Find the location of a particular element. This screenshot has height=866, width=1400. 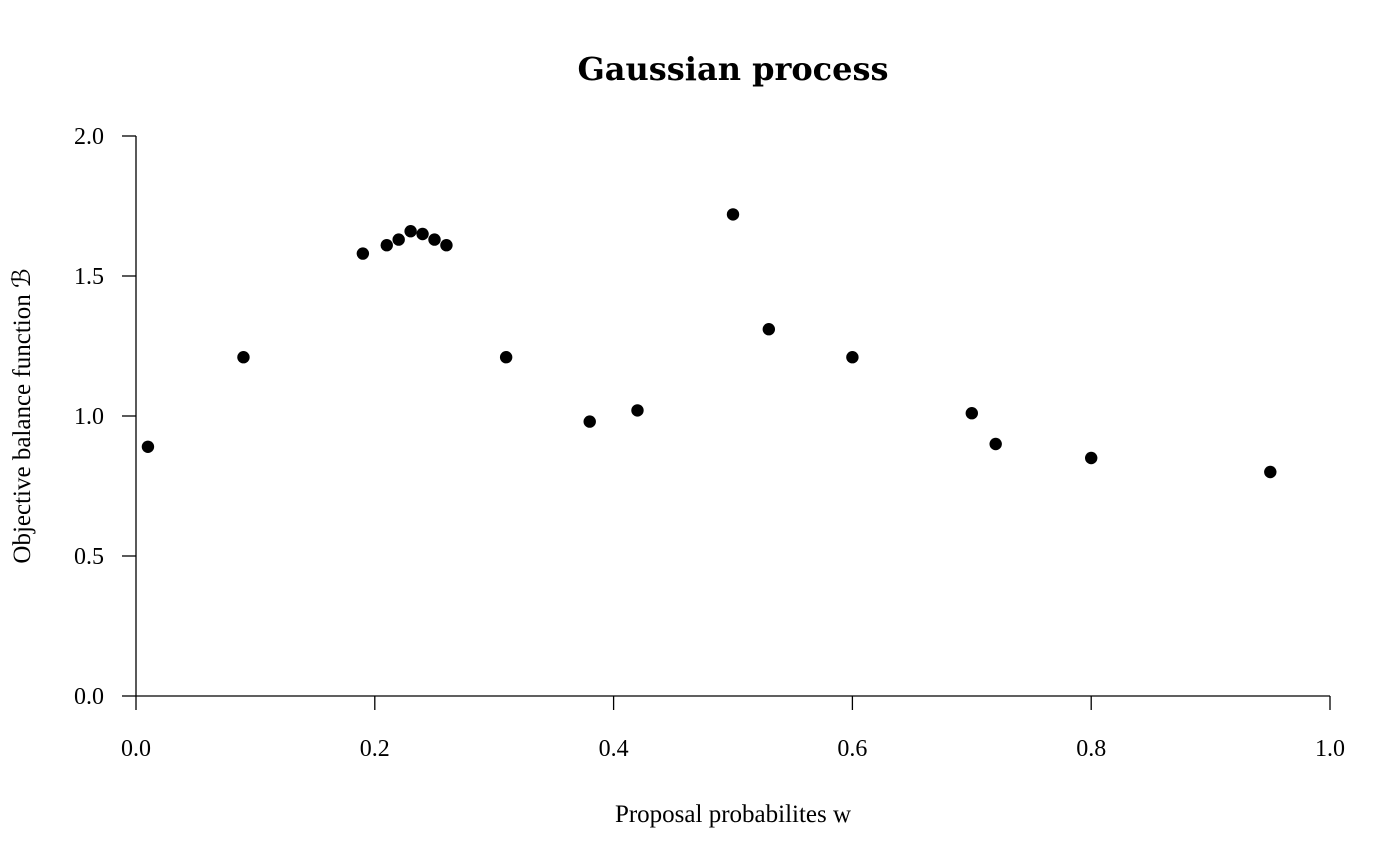

x-tick-label: 0.0 is located at coordinates (136, 749).